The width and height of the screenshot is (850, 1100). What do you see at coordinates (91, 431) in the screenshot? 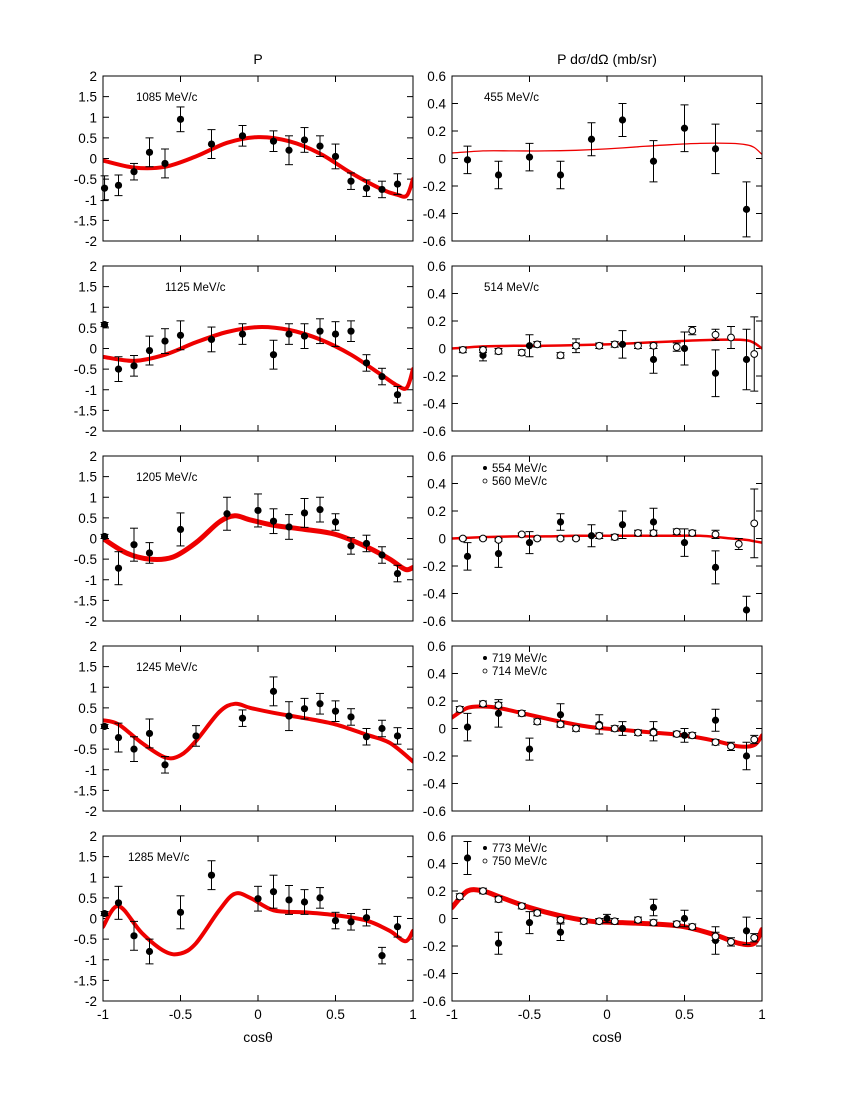
I see `y-tick-label: -2` at bounding box center [91, 431].